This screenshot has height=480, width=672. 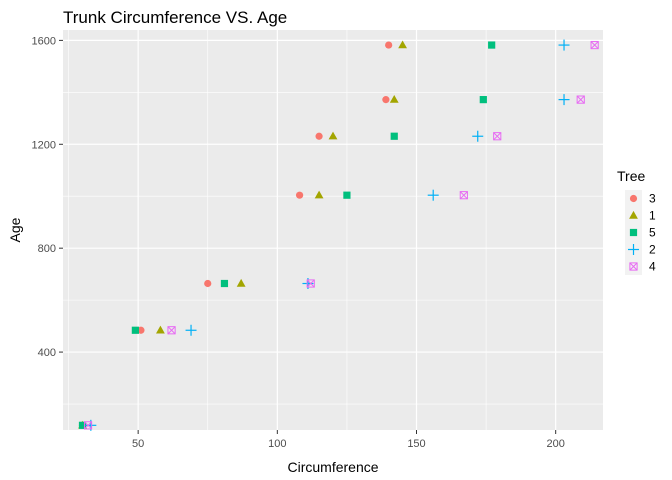 What do you see at coordinates (47, 353) in the screenshot?
I see `y-tick-label: 400` at bounding box center [47, 353].